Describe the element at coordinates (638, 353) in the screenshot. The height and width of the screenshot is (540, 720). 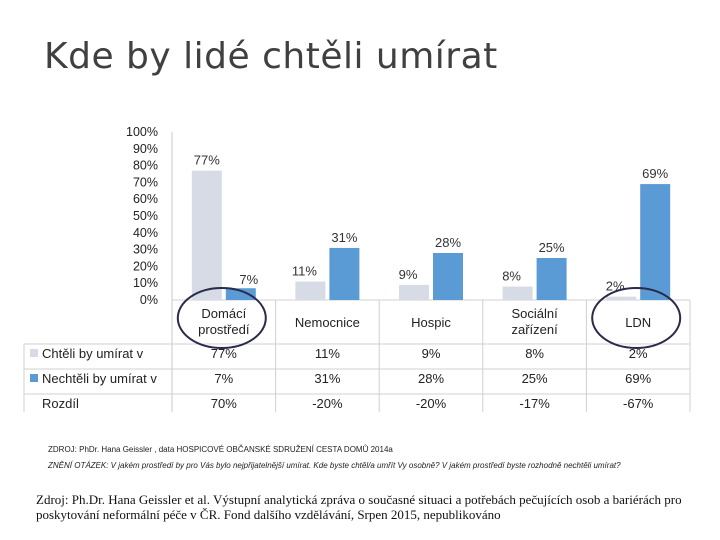
I see `table-cell: 2%` at that location.